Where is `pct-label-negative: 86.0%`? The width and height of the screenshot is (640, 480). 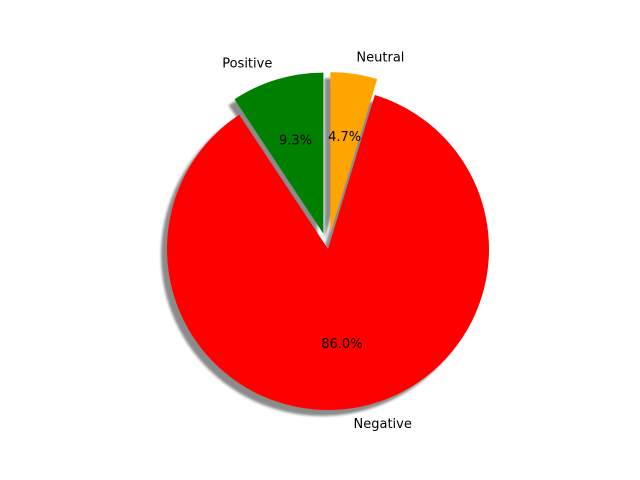 pct-label-negative: 86.0% is located at coordinates (341, 344).